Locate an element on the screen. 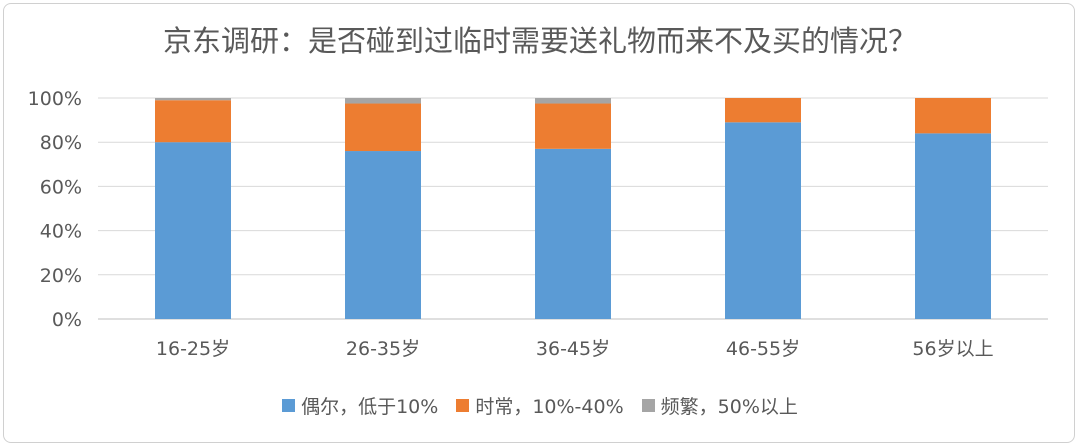  y-tick-label: 40% is located at coordinates (61, 232).